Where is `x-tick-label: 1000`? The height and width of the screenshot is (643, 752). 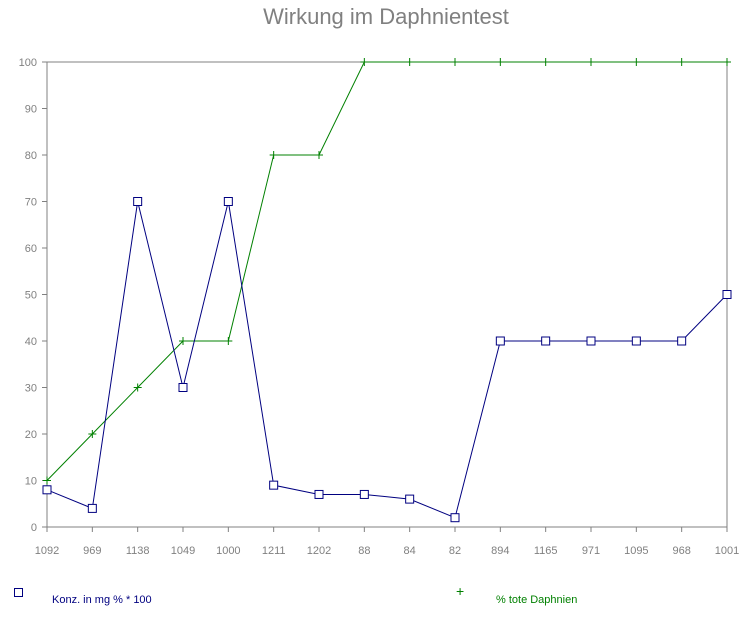 x-tick-label: 1000 is located at coordinates (228, 551).